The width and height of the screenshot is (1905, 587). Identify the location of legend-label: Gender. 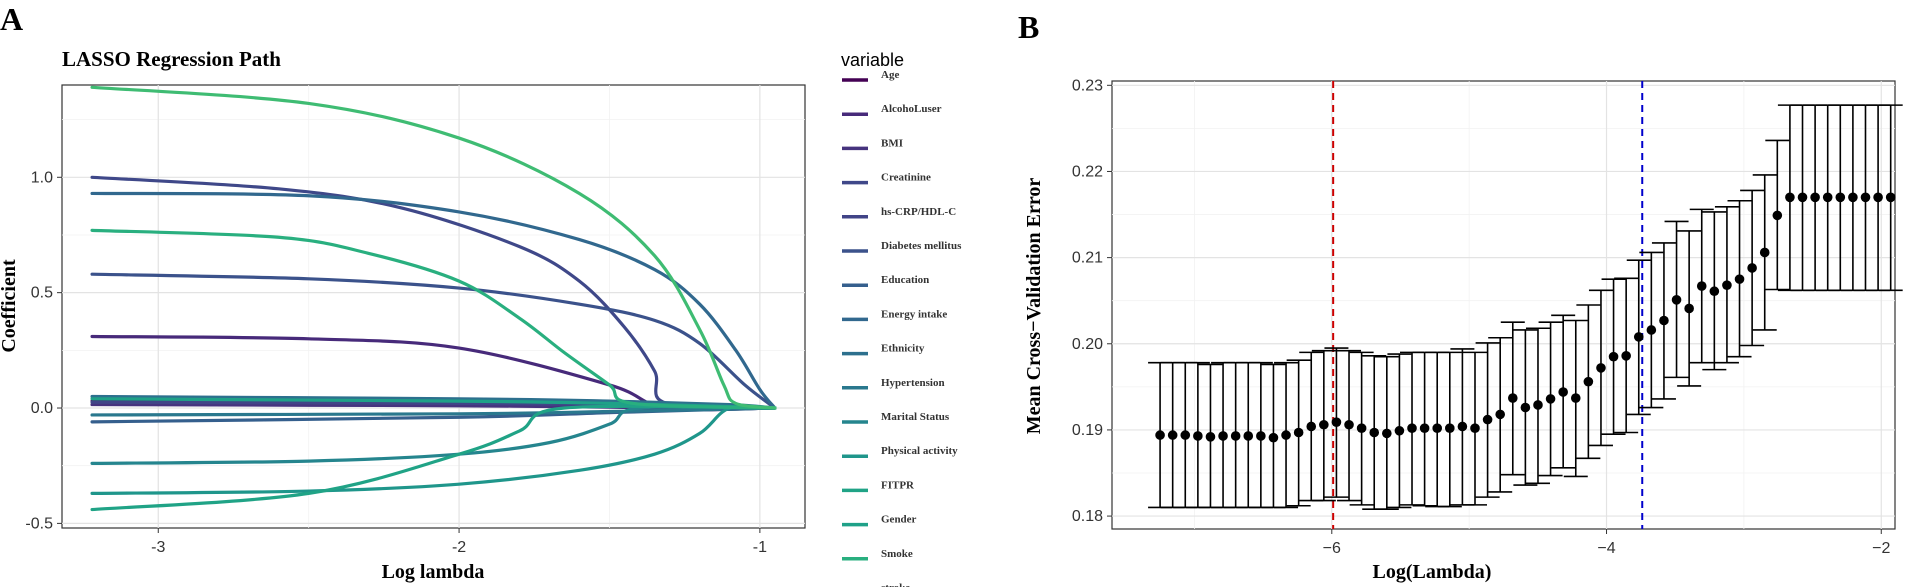
(899, 520).